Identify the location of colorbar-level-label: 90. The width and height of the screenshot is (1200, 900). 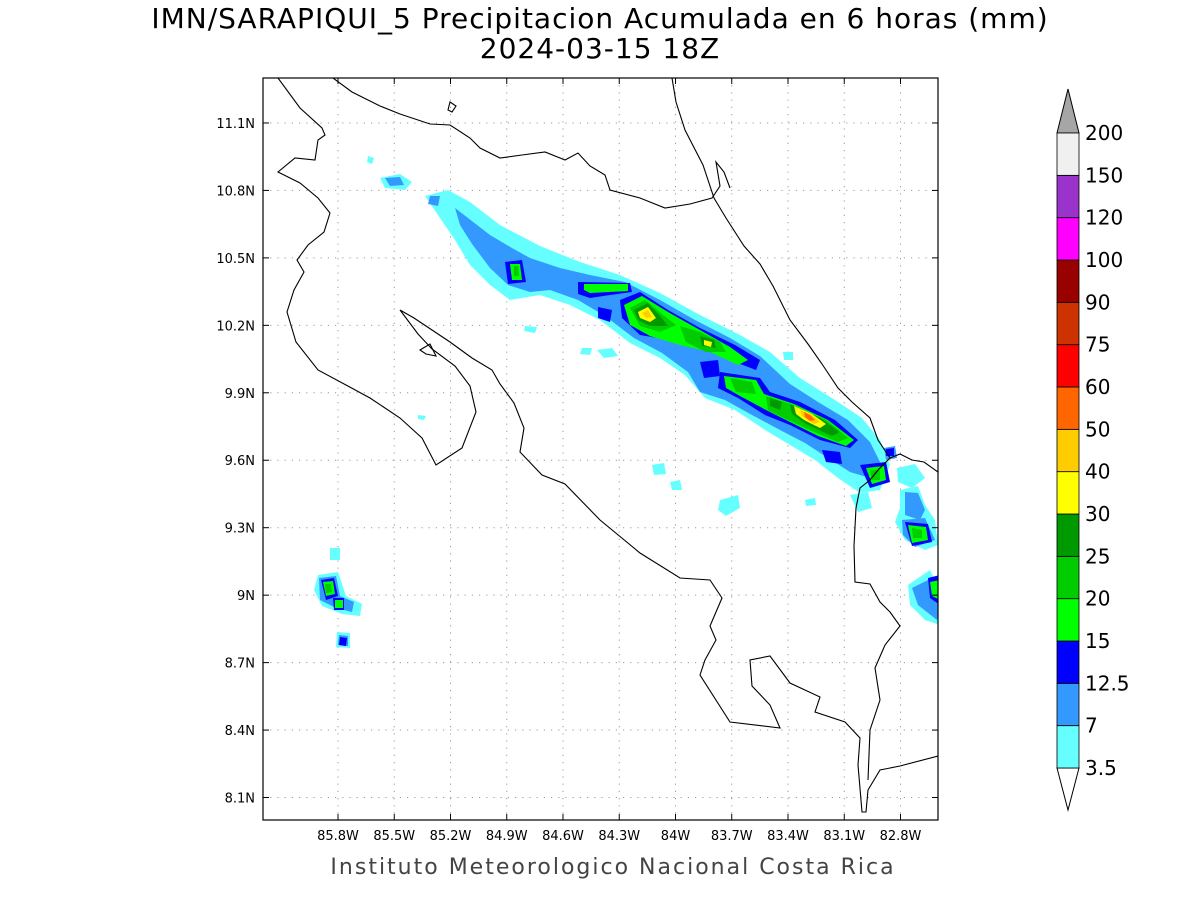
(1097, 302).